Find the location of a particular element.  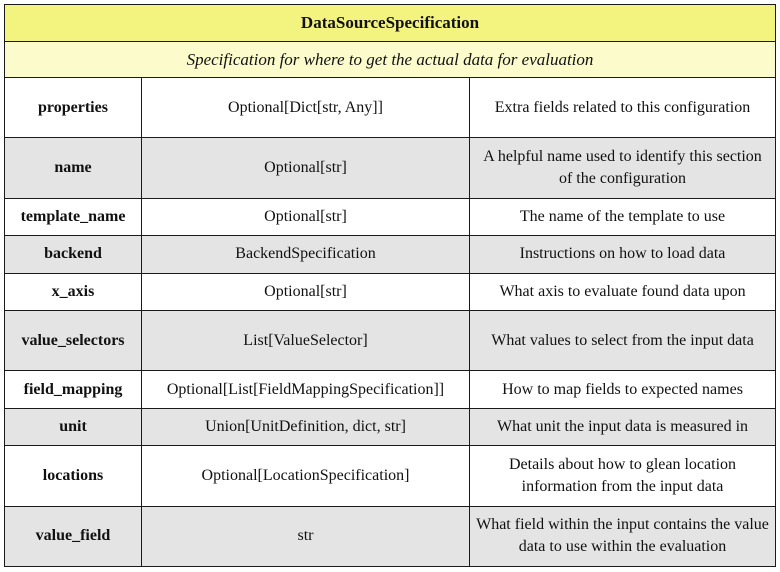

field-type-cell: List[ValueSelector] is located at coordinates (305, 341).